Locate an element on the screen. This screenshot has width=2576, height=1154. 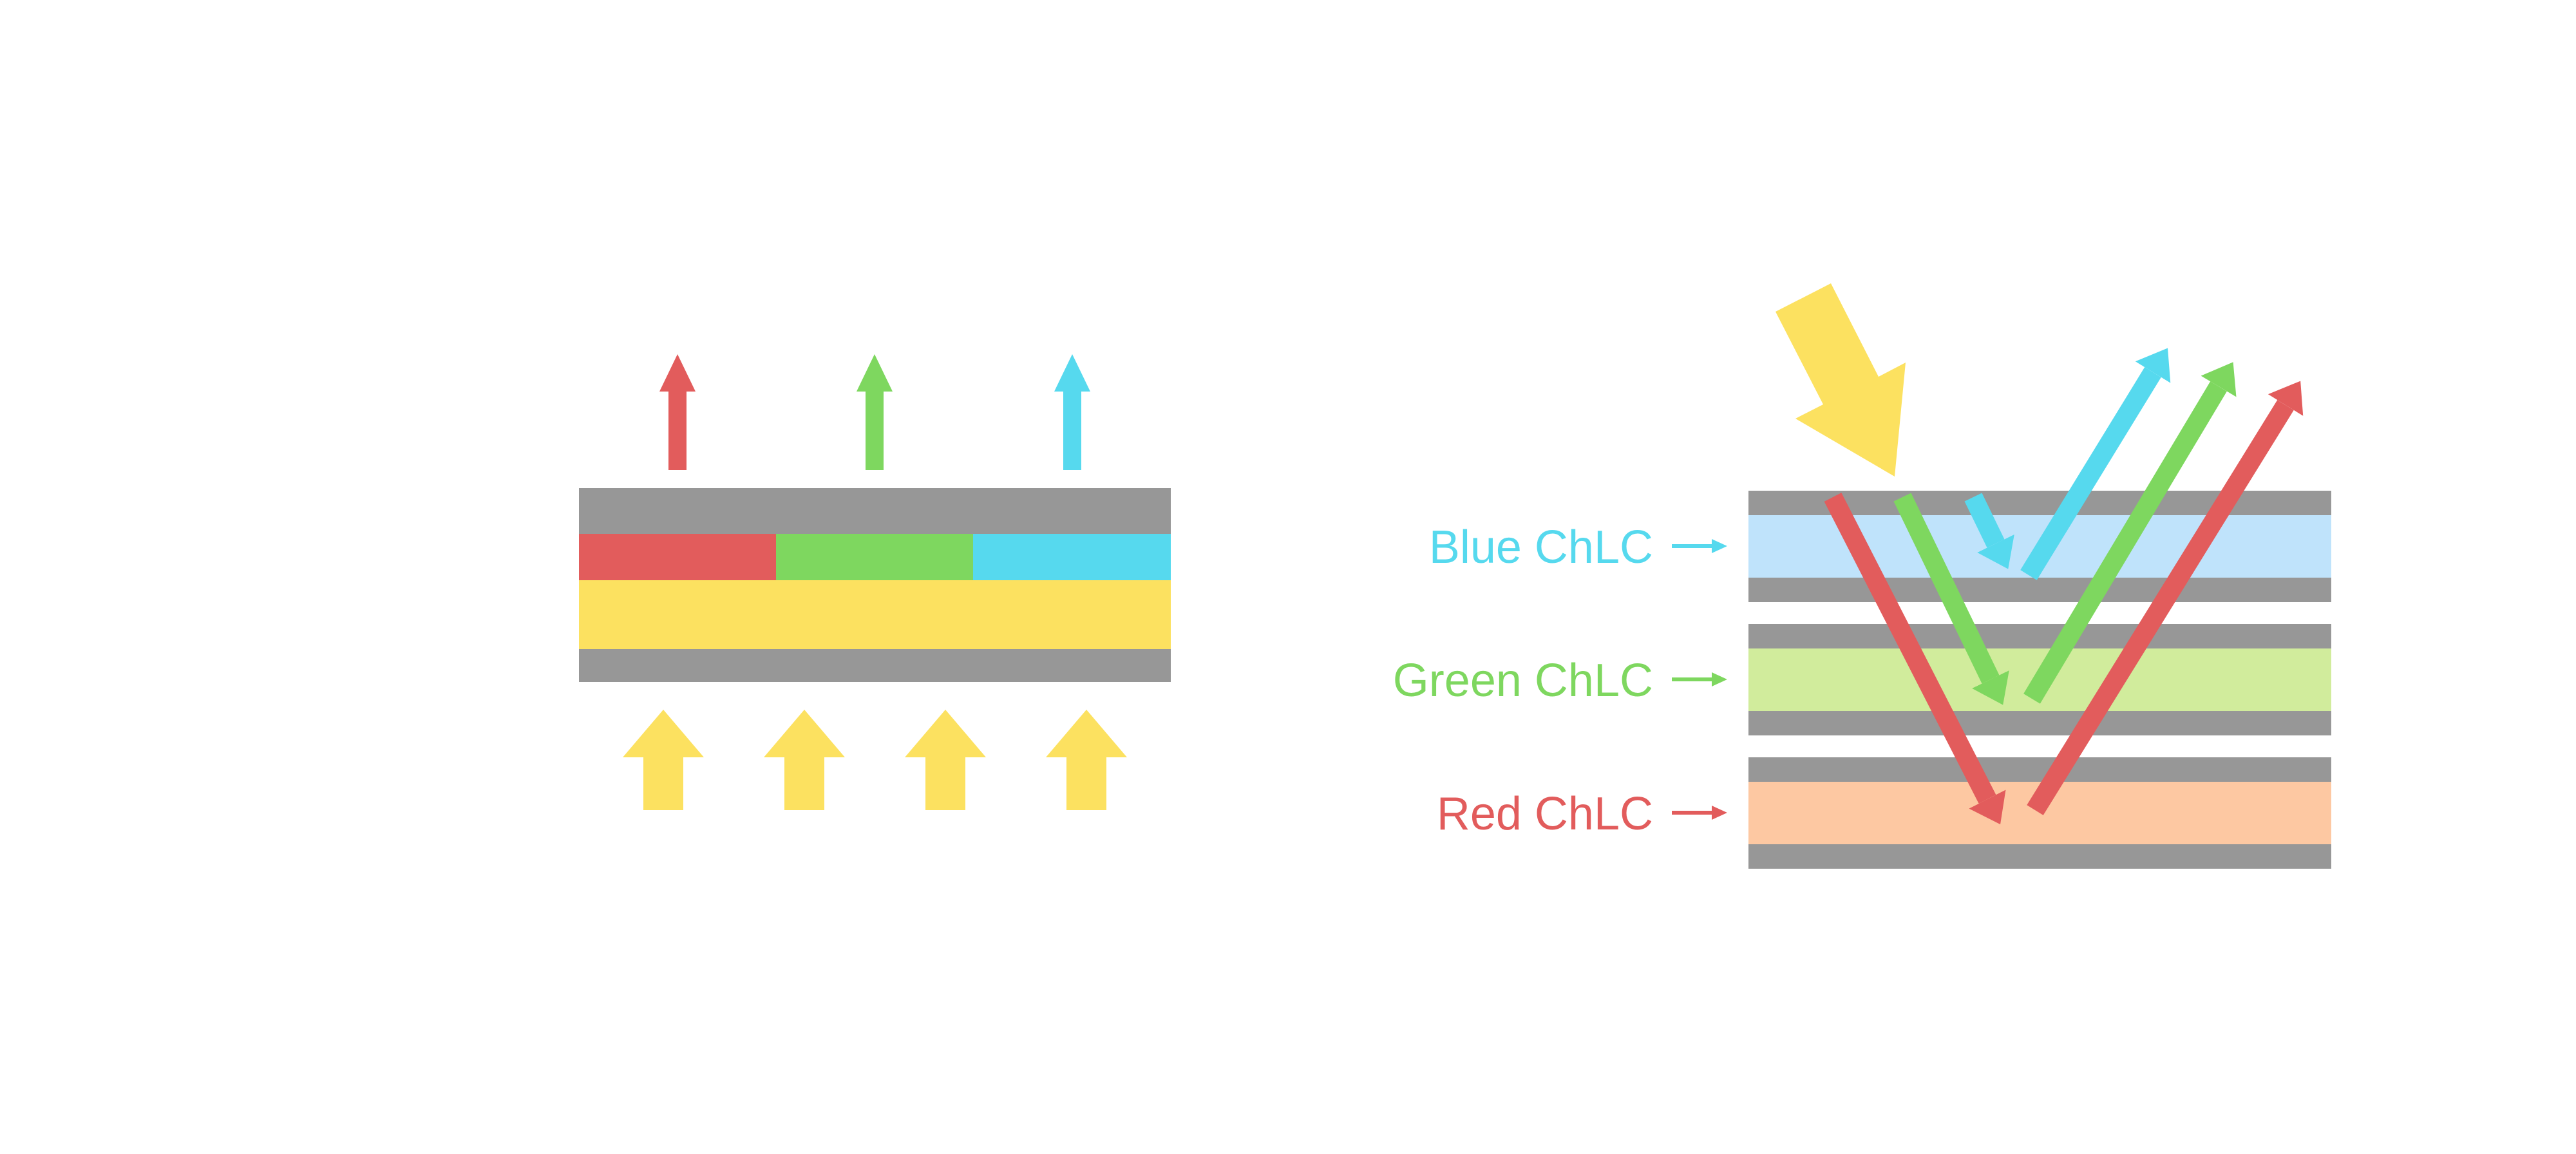
red-cell-top-substrate is located at coordinates (2039, 769).